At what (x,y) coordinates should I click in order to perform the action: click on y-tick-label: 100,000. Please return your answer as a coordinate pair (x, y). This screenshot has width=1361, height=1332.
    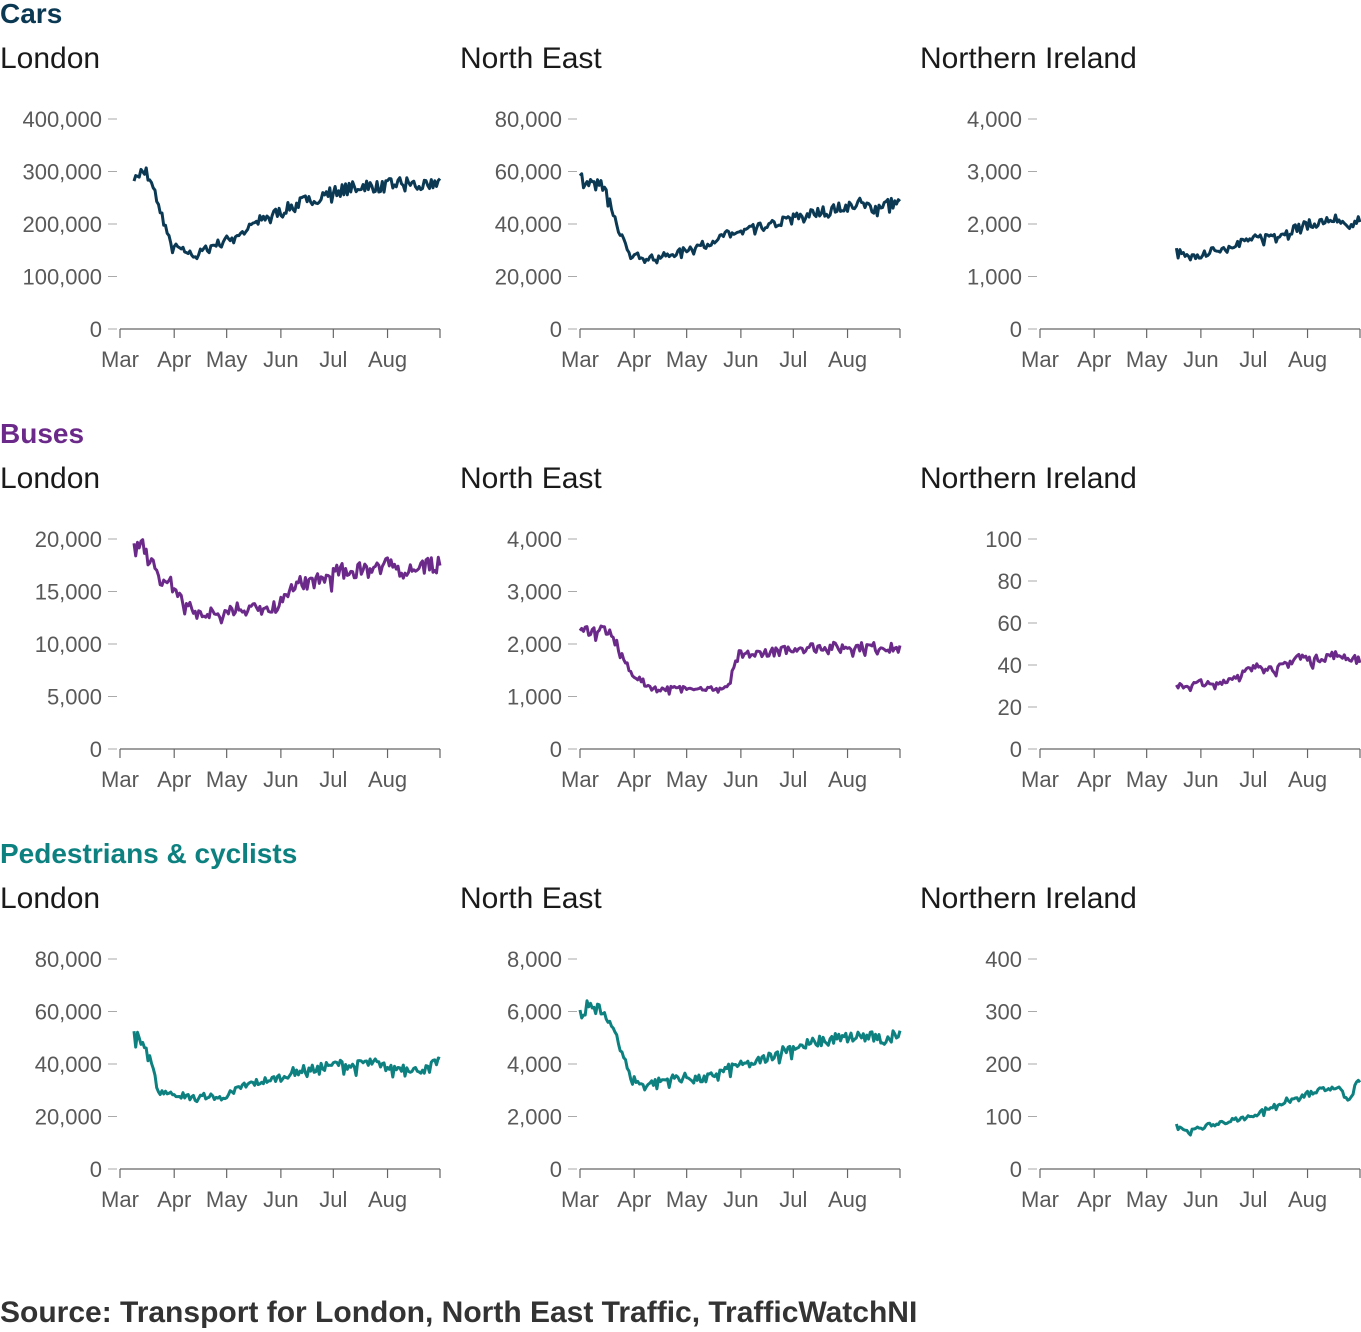
    Looking at the image, I should click on (62, 277).